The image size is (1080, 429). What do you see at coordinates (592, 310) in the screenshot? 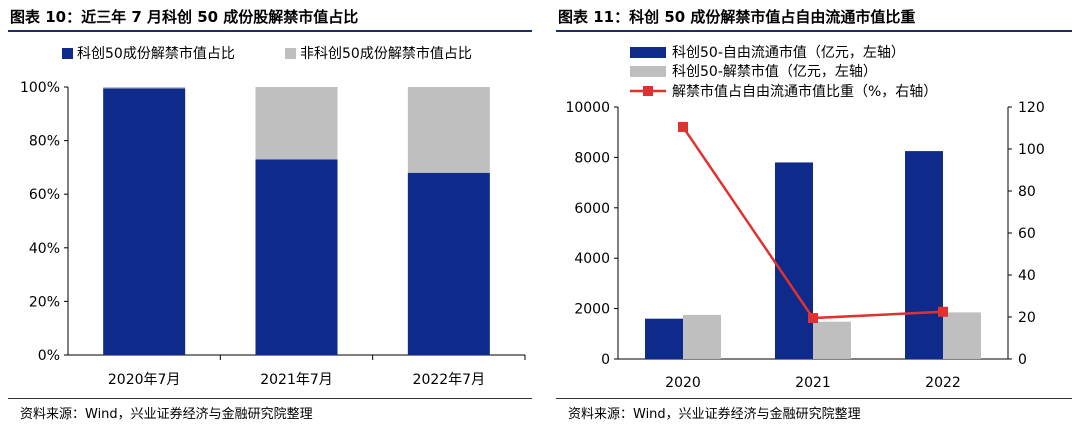
I see `right-left-y-tick-label: 2000` at bounding box center [592, 310].